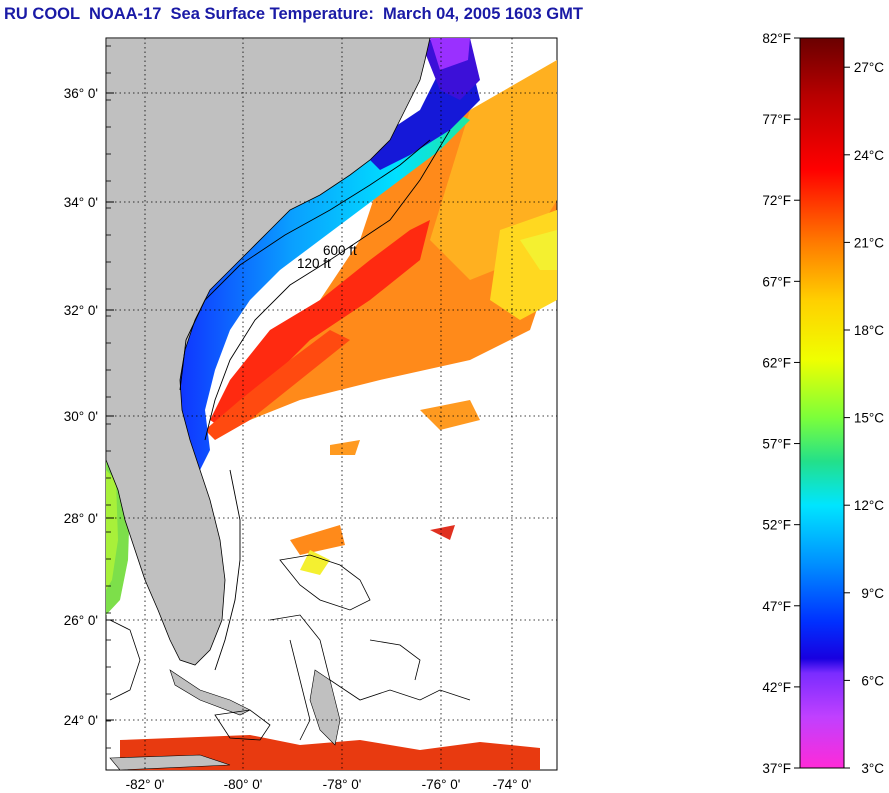 This screenshot has height=793, width=889. What do you see at coordinates (145, 784) in the screenshot?
I see `longitude-label: -82° 0'` at bounding box center [145, 784].